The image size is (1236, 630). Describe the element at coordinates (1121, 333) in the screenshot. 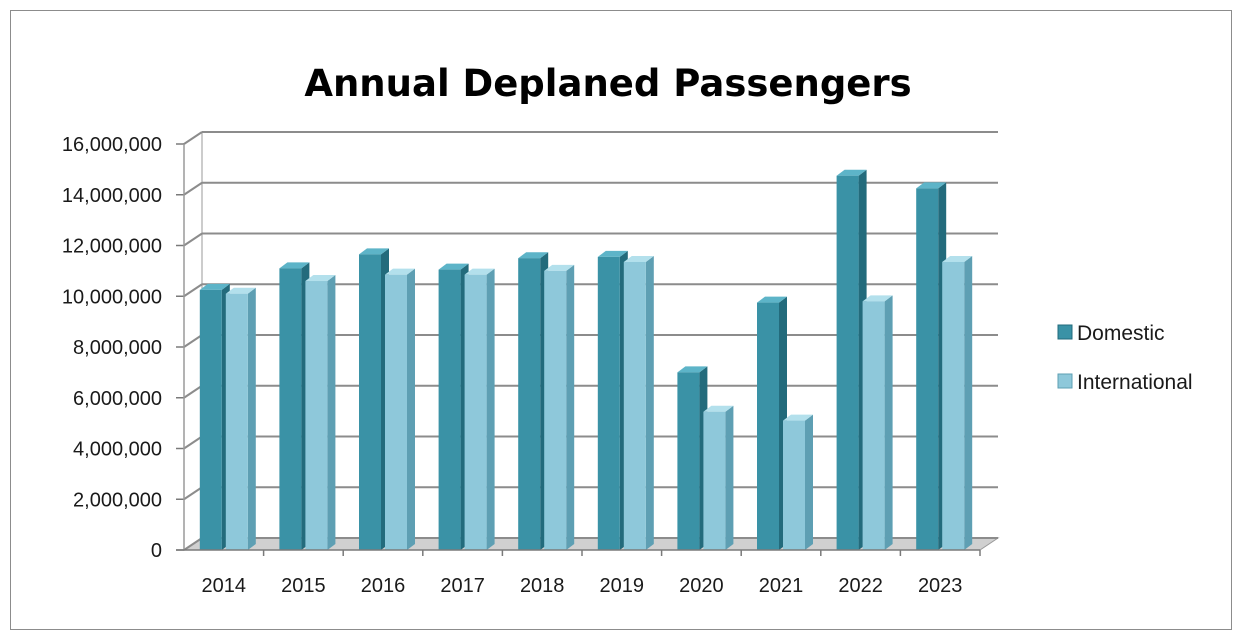

I see `legend-label: Domestic` at that location.